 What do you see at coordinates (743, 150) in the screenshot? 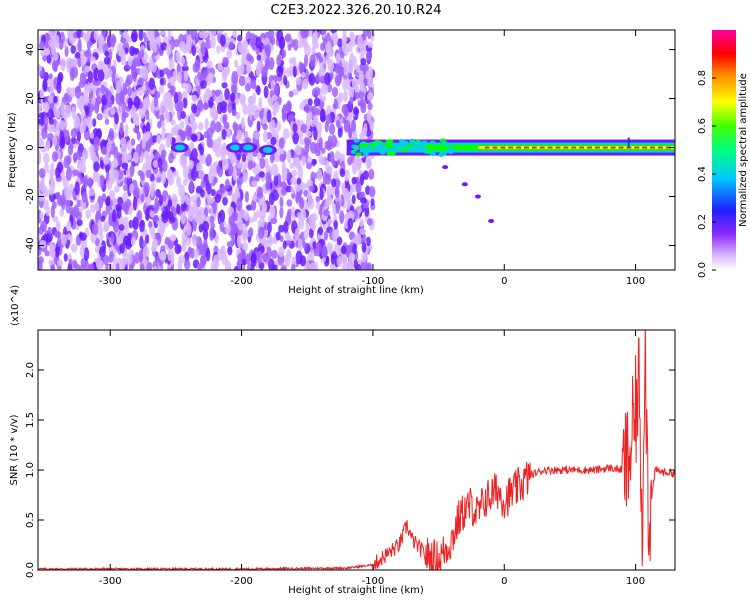
I see `colorbar-label: Normalized spectral amplitude` at bounding box center [743, 150].